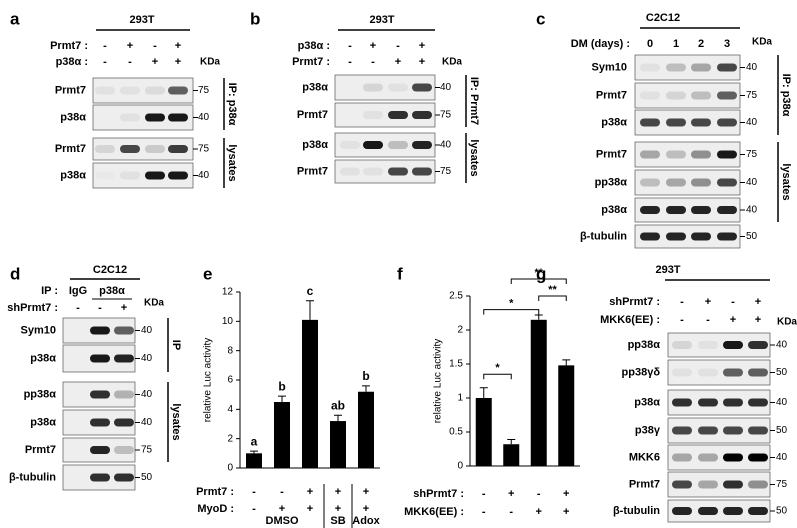 The height and width of the screenshot is (528, 797). What do you see at coordinates (648, 430) in the screenshot?
I see `blot-label: p38γ` at bounding box center [648, 430].